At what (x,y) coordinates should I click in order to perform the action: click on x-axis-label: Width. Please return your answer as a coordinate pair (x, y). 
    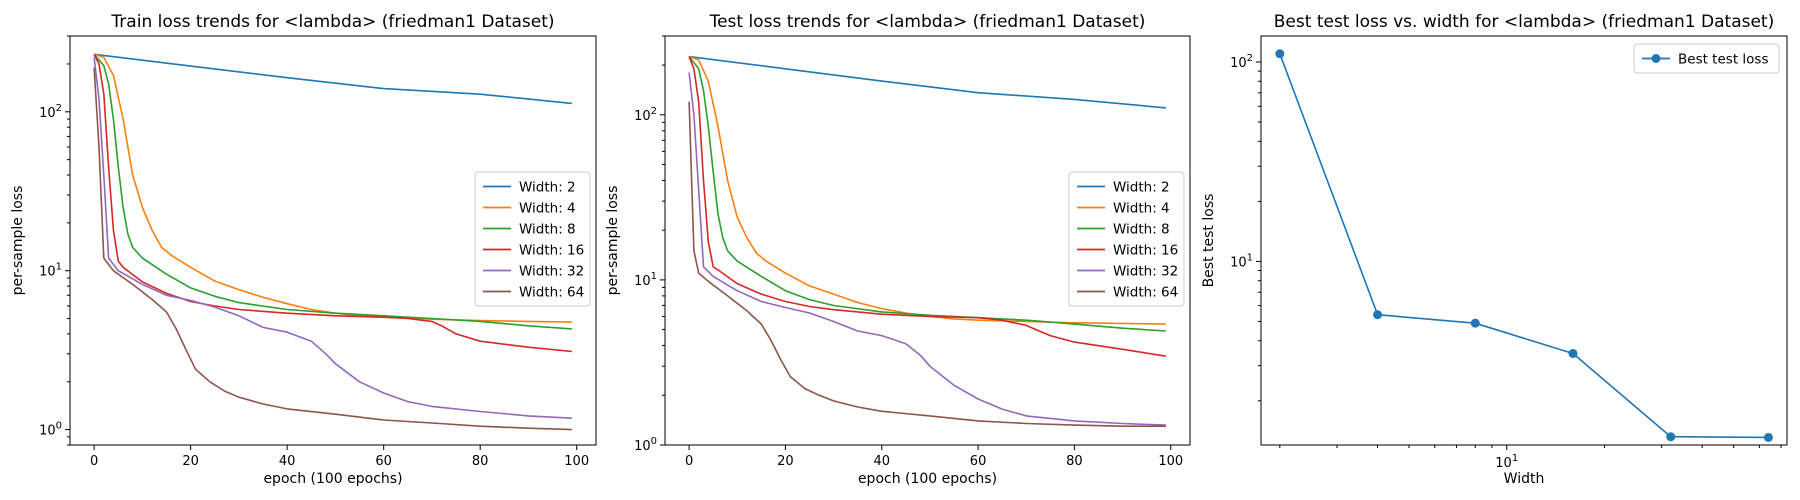
    Looking at the image, I should click on (1524, 479).